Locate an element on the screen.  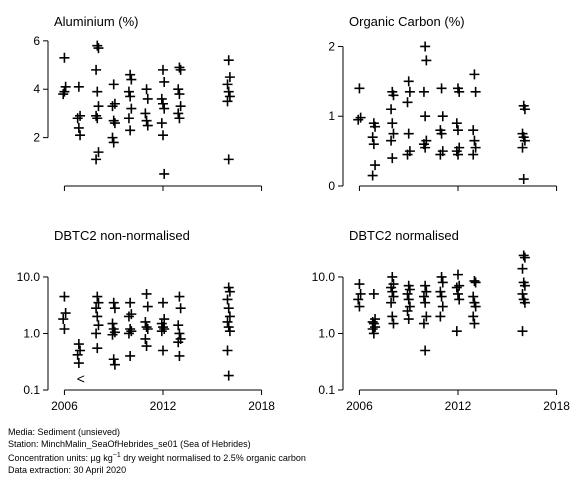
y-tick-label: 1 is located at coordinates (331, 116).